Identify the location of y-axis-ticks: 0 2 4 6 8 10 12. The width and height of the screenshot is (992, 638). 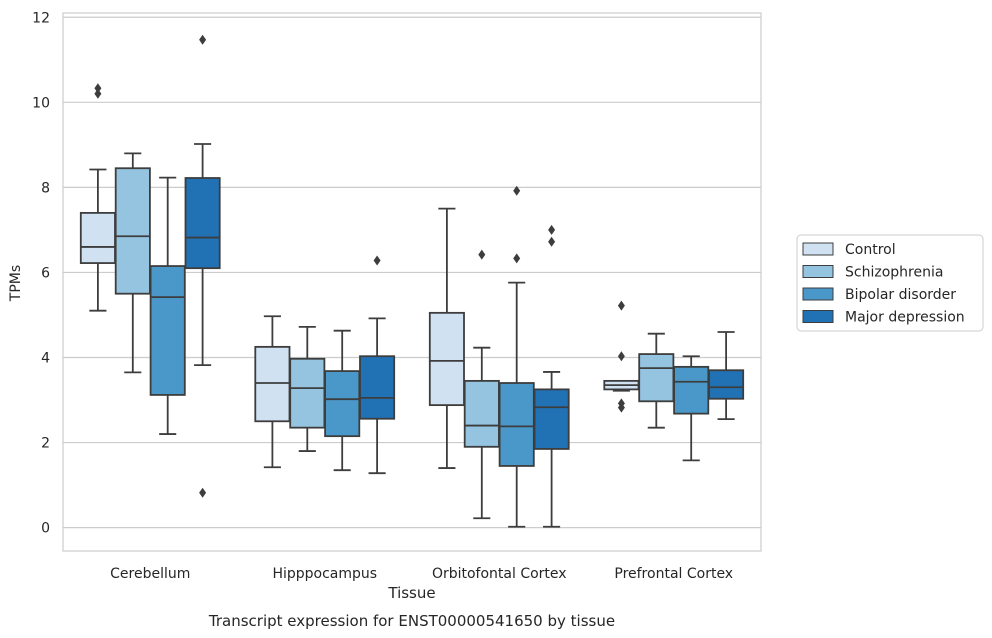
(41, 273).